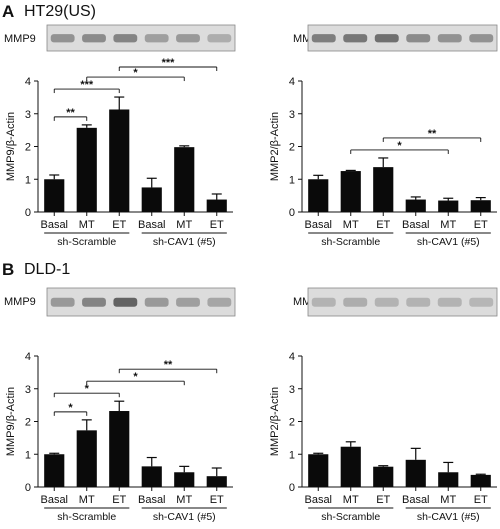  I want to click on panel-letter-a: A, so click(8, 11).